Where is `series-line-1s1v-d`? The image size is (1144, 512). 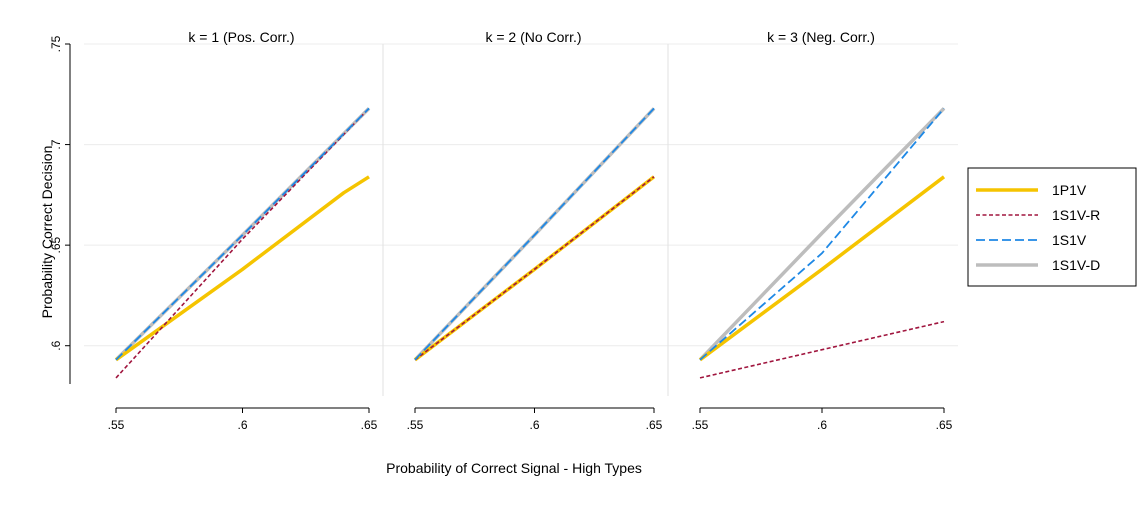
series-line-1s1v-d is located at coordinates (822, 234).